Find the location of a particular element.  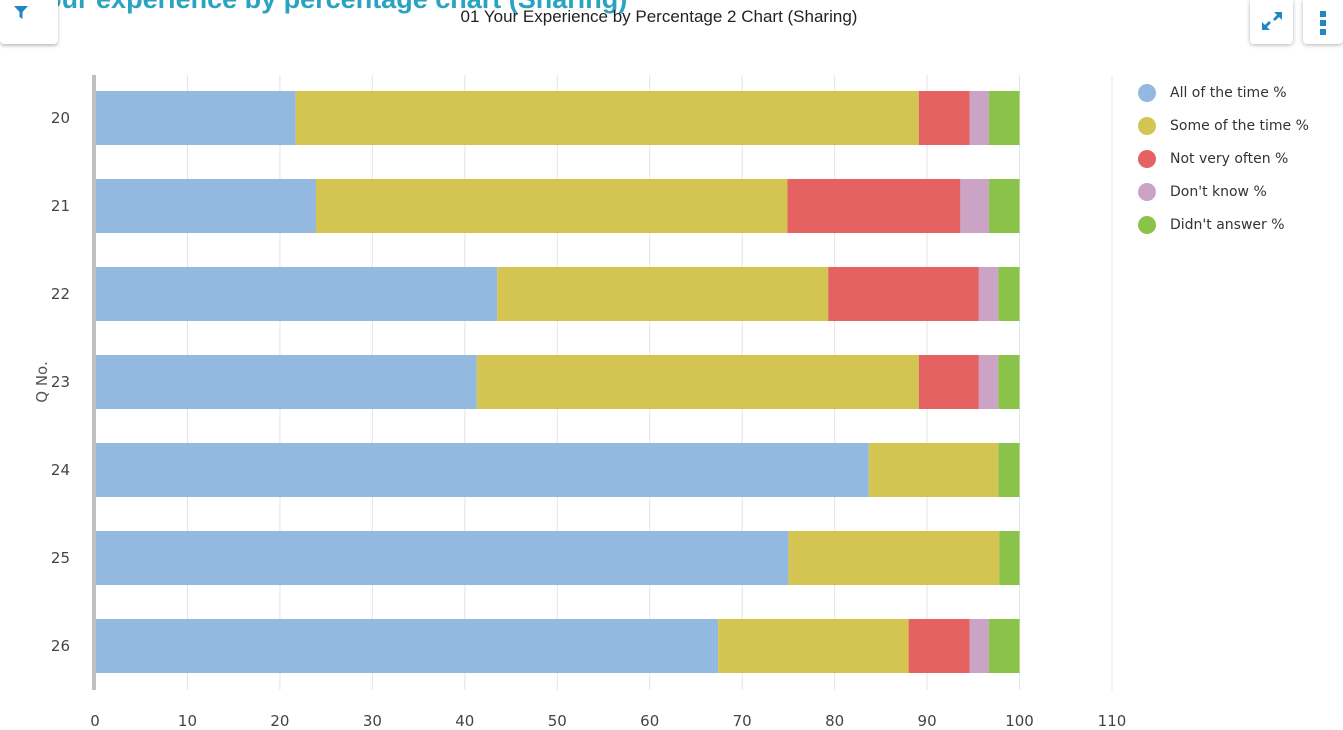

more-options-button is located at coordinates (1323, 22).